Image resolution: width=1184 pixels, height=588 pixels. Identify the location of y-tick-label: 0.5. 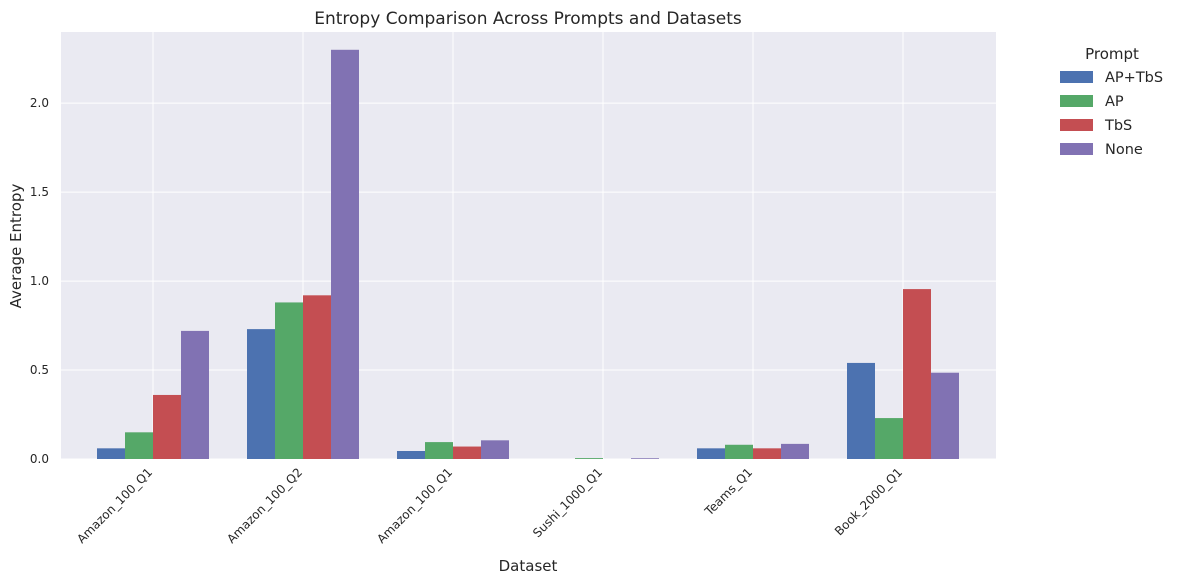
(39, 370).